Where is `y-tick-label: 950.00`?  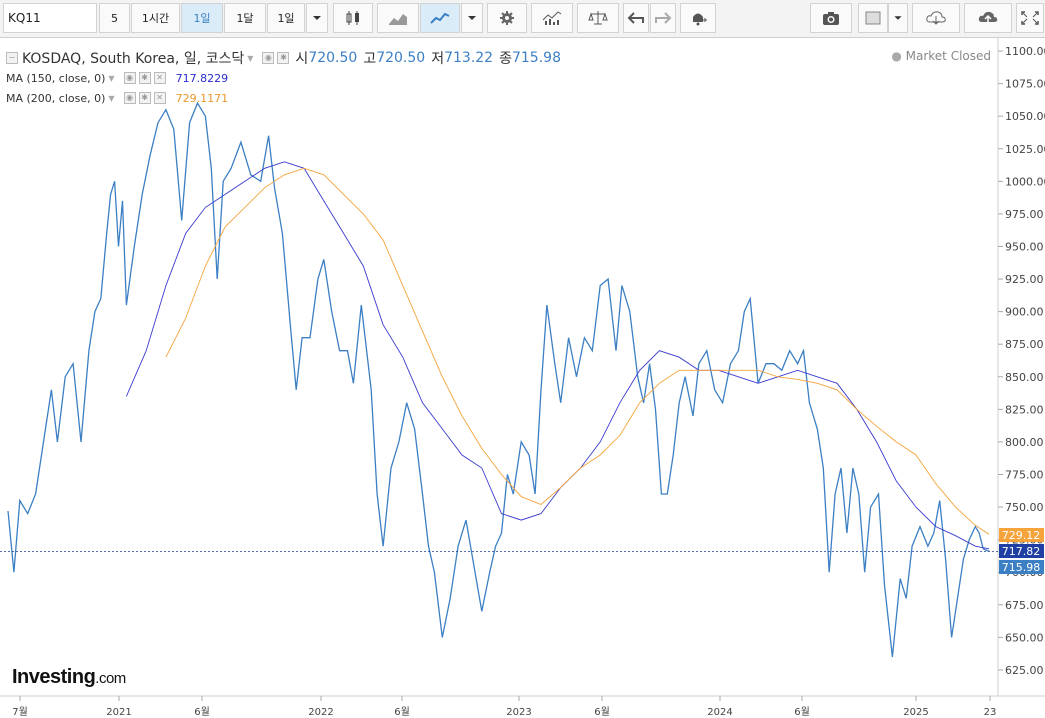
y-tick-label: 950.00 is located at coordinates (1024, 246).